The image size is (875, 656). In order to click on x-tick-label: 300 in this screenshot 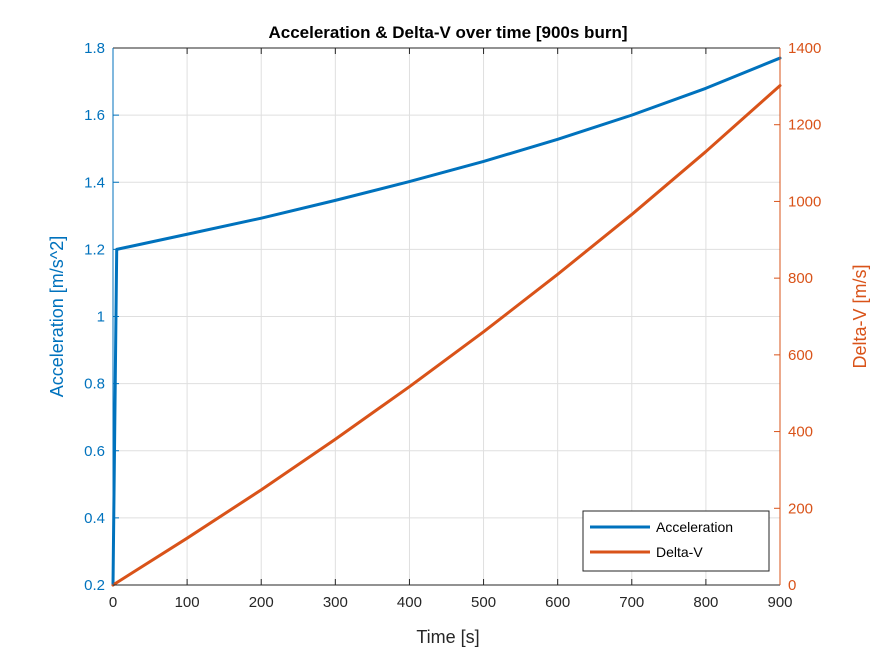, I will do `click(335, 602)`.